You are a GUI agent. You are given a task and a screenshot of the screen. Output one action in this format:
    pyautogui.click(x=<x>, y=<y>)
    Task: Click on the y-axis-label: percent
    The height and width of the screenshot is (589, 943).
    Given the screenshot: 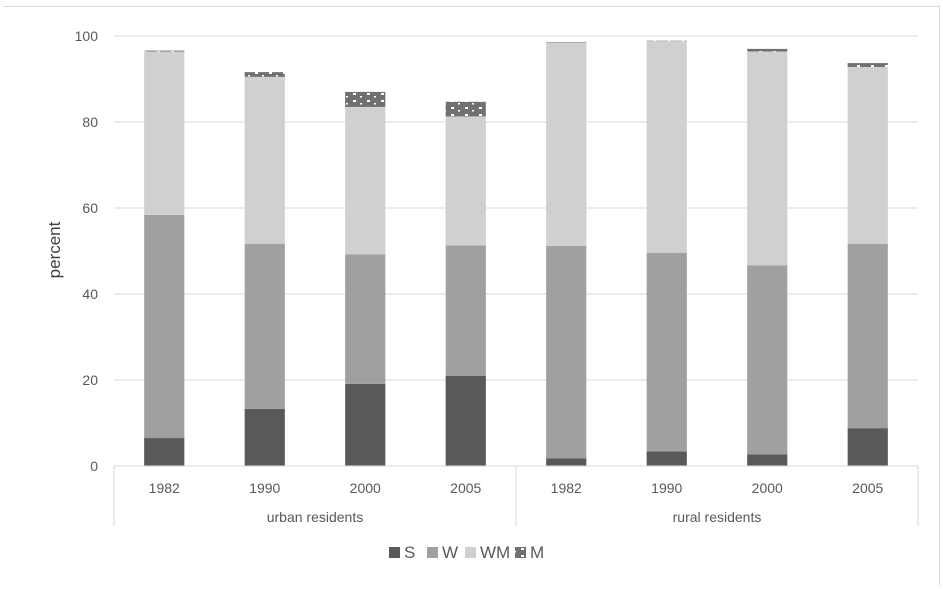 What is the action you would take?
    pyautogui.click(x=54, y=249)
    